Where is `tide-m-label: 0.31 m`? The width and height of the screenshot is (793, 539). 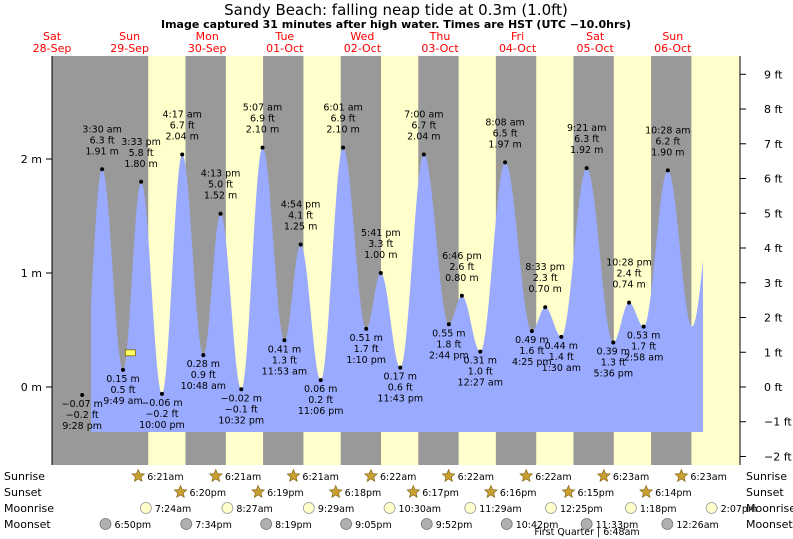 tide-m-label: 0.31 m is located at coordinates (480, 361).